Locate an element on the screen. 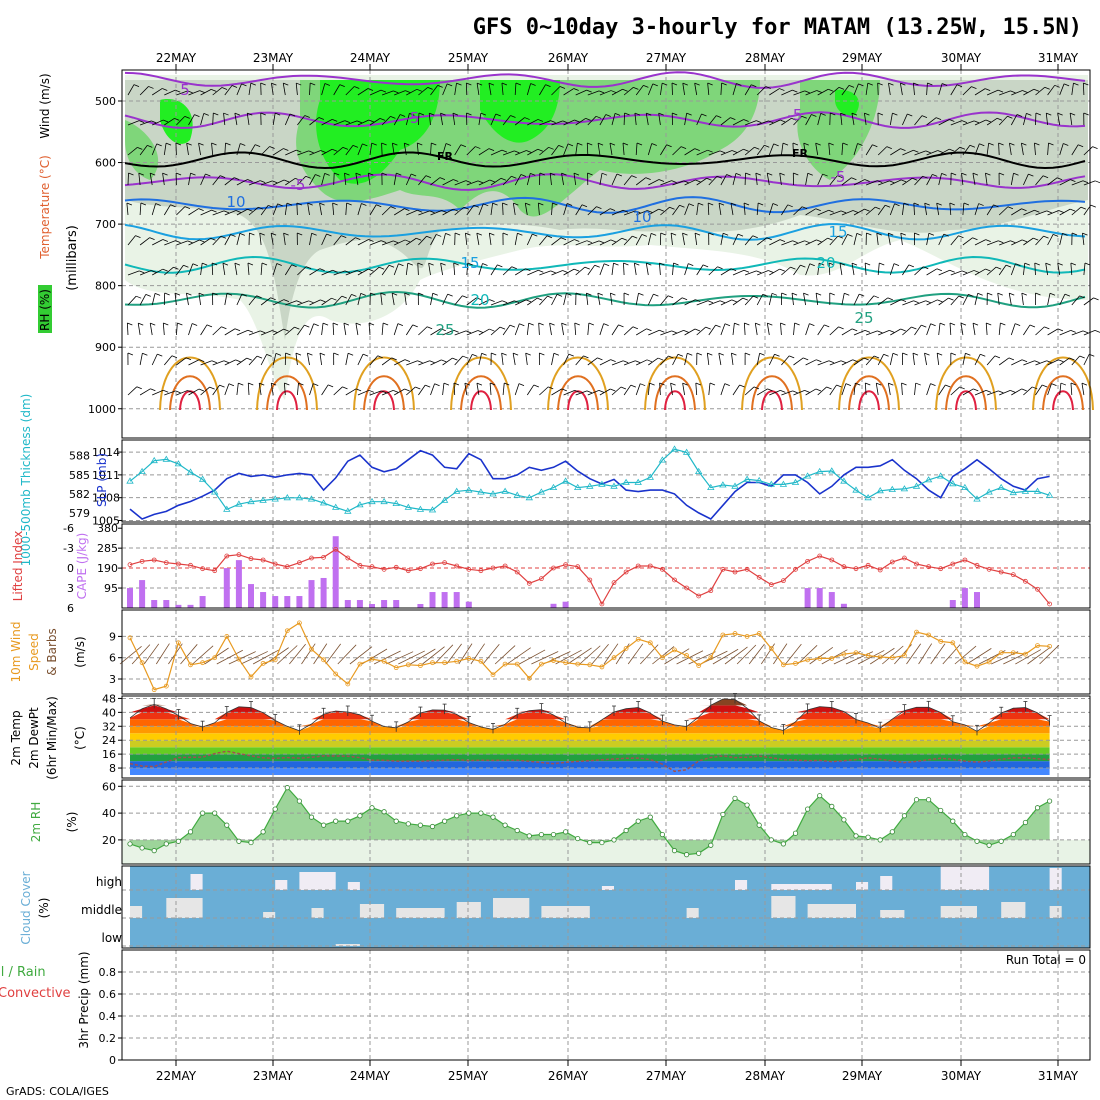  contour-label: 10 is located at coordinates (235, 202).